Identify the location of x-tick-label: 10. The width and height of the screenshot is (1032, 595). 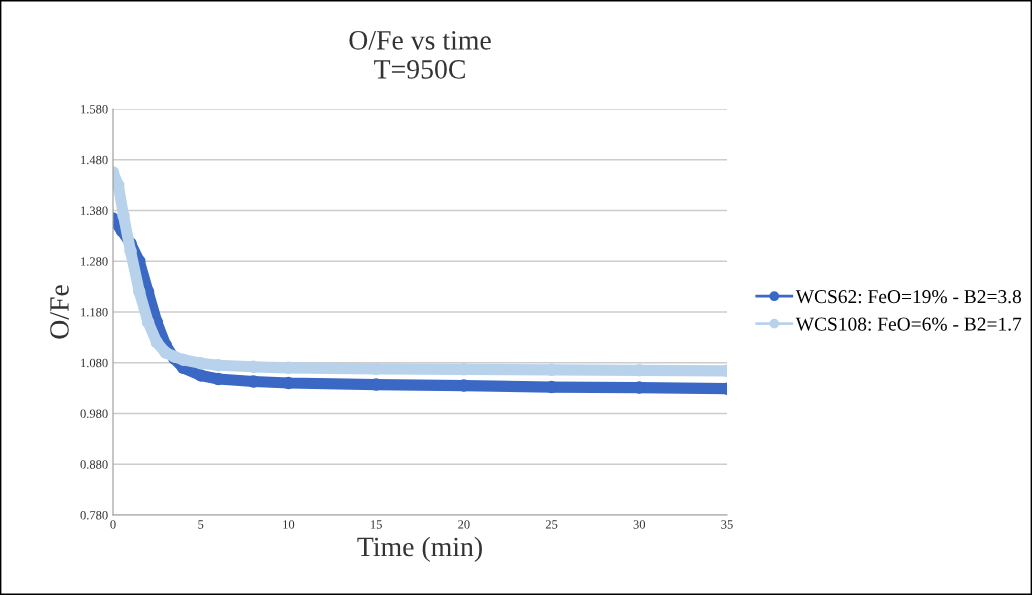
(289, 524).